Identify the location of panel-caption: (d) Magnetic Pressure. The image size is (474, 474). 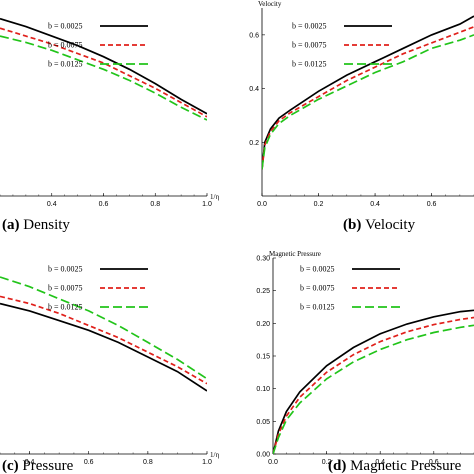
(395, 466).